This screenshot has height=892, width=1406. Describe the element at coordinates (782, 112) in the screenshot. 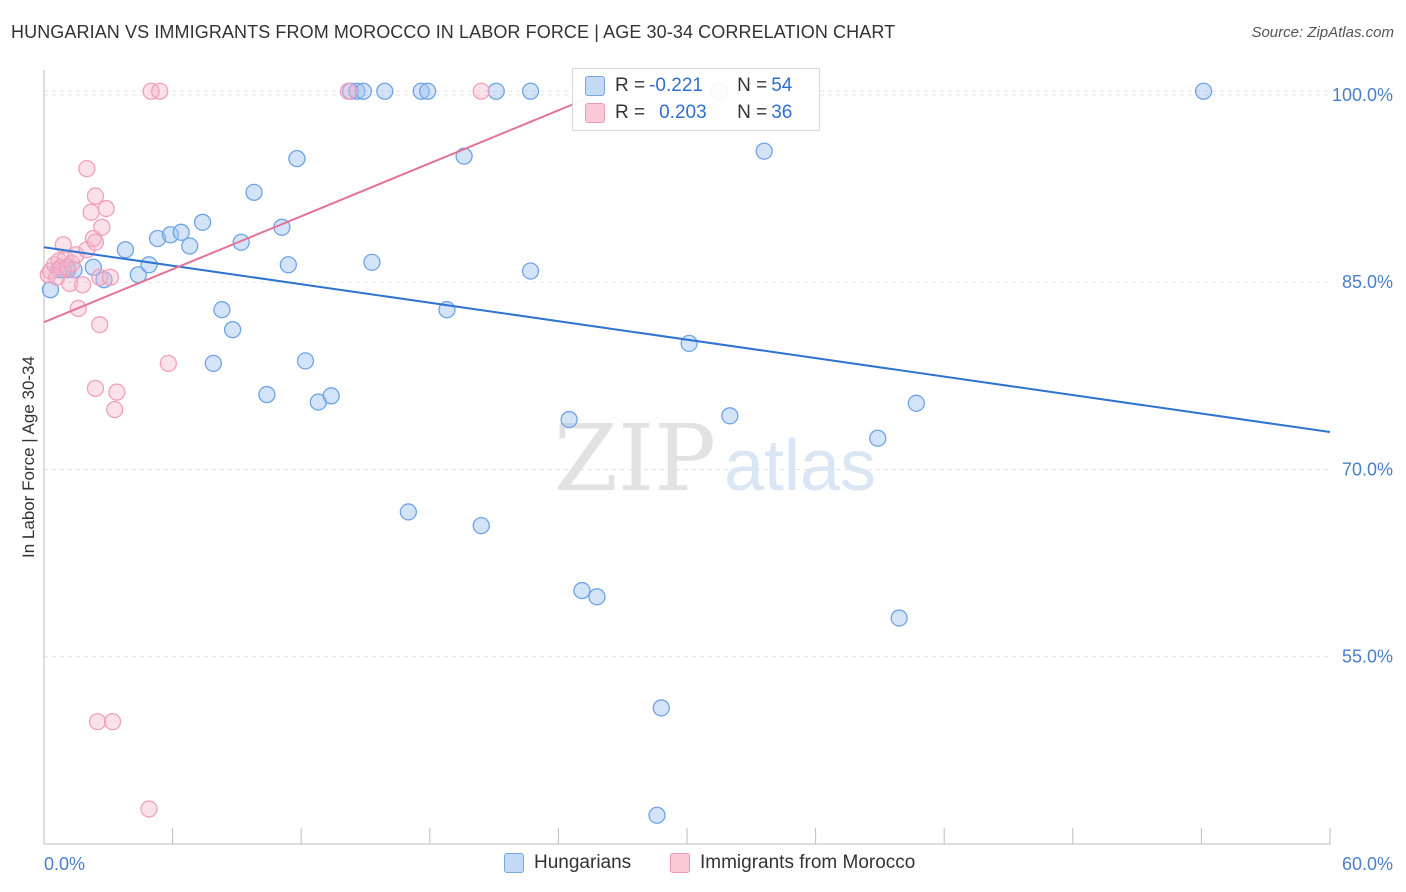

I see `legend-n-value: 36` at that location.